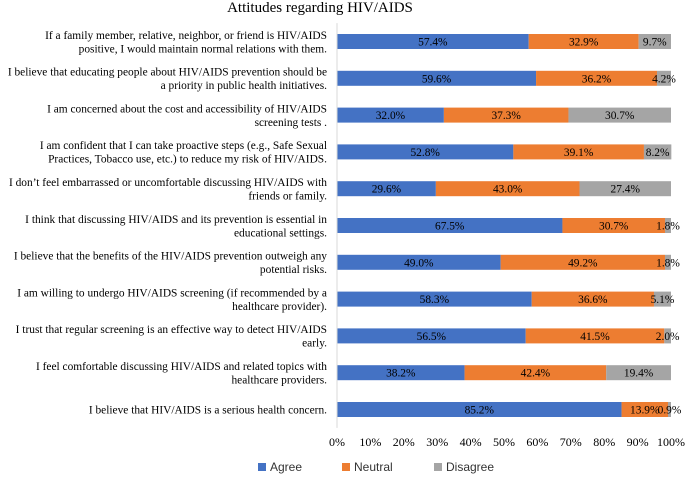 The width and height of the screenshot is (685, 478). I want to click on data-label-neutral: 43.0%, so click(508, 190).